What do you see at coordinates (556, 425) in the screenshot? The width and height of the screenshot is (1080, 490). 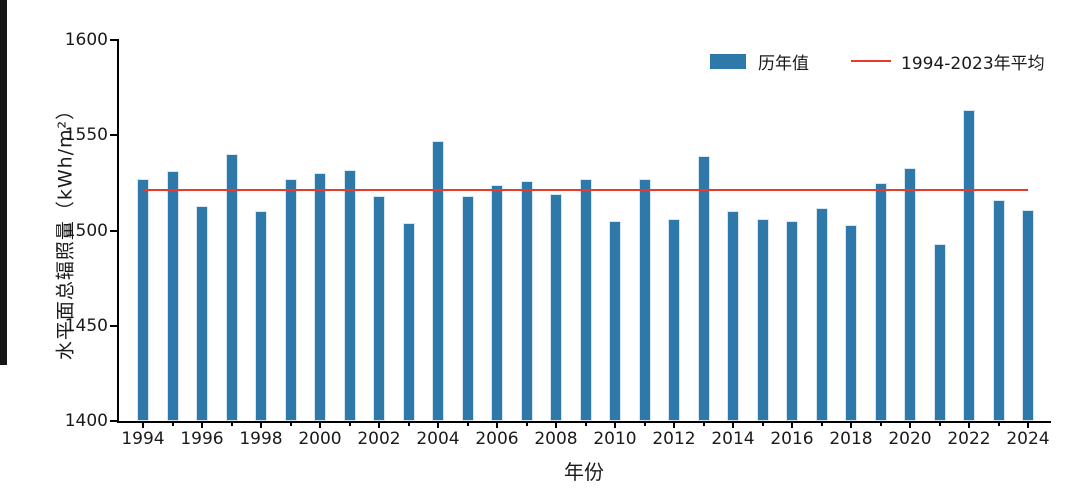 I see `x-tick-2008` at bounding box center [556, 425].